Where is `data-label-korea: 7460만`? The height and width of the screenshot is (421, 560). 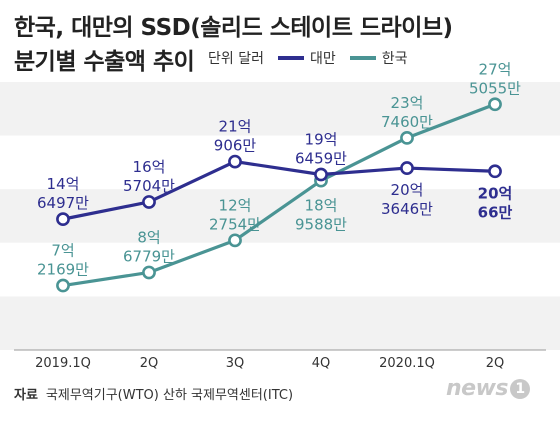
data-label-korea: 7460만 is located at coordinates (407, 122).